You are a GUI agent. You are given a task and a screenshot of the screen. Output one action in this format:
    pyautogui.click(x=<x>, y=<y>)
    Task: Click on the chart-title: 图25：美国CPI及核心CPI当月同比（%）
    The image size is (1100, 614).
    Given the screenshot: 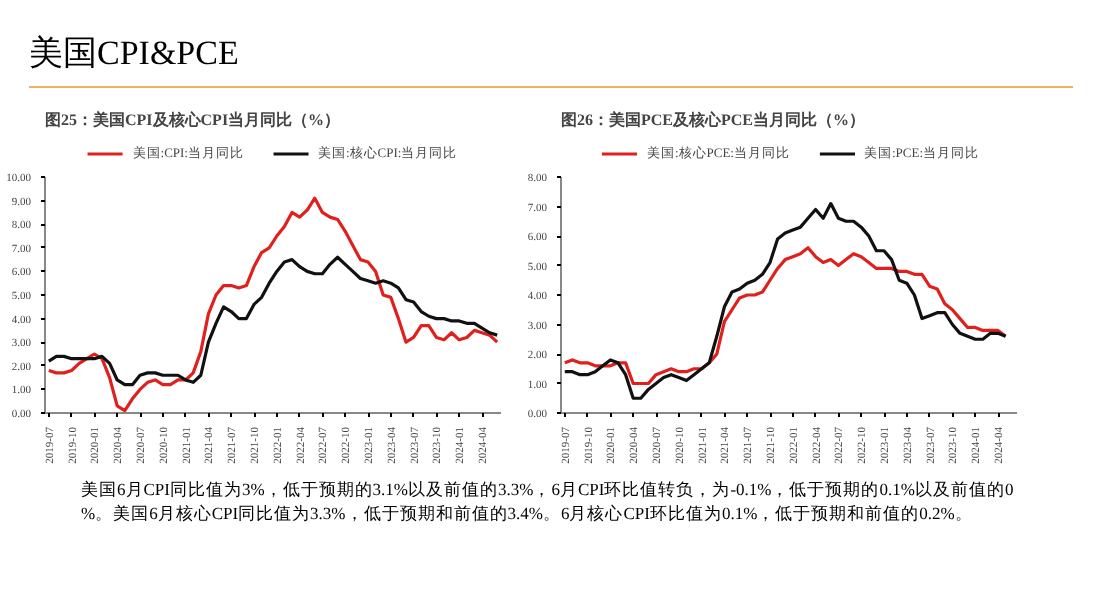 What is the action you would take?
    pyautogui.click(x=193, y=119)
    